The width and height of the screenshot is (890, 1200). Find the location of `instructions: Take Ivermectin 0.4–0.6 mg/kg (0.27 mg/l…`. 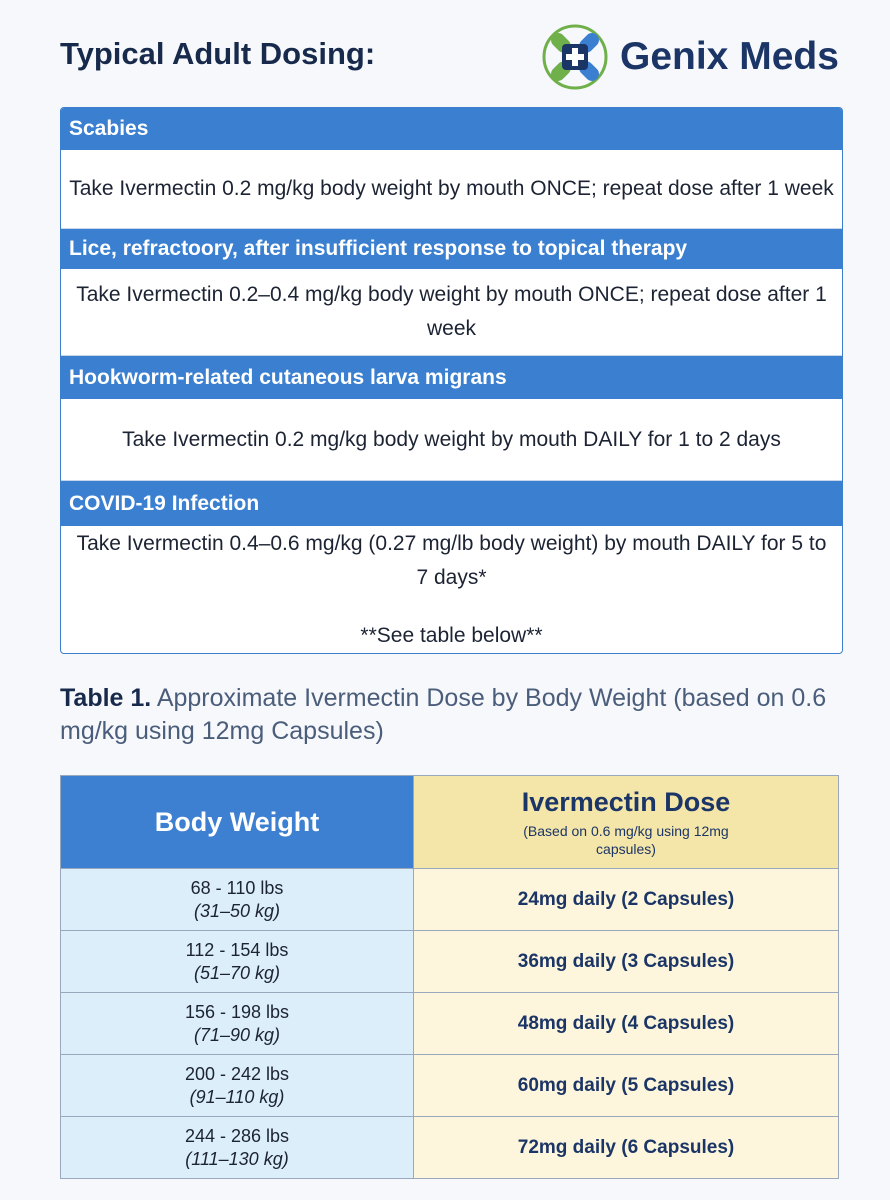

instructions: Take Ivermectin 0.4–0.6 mg/kg (0.27 mg/l… is located at coordinates (451, 589).